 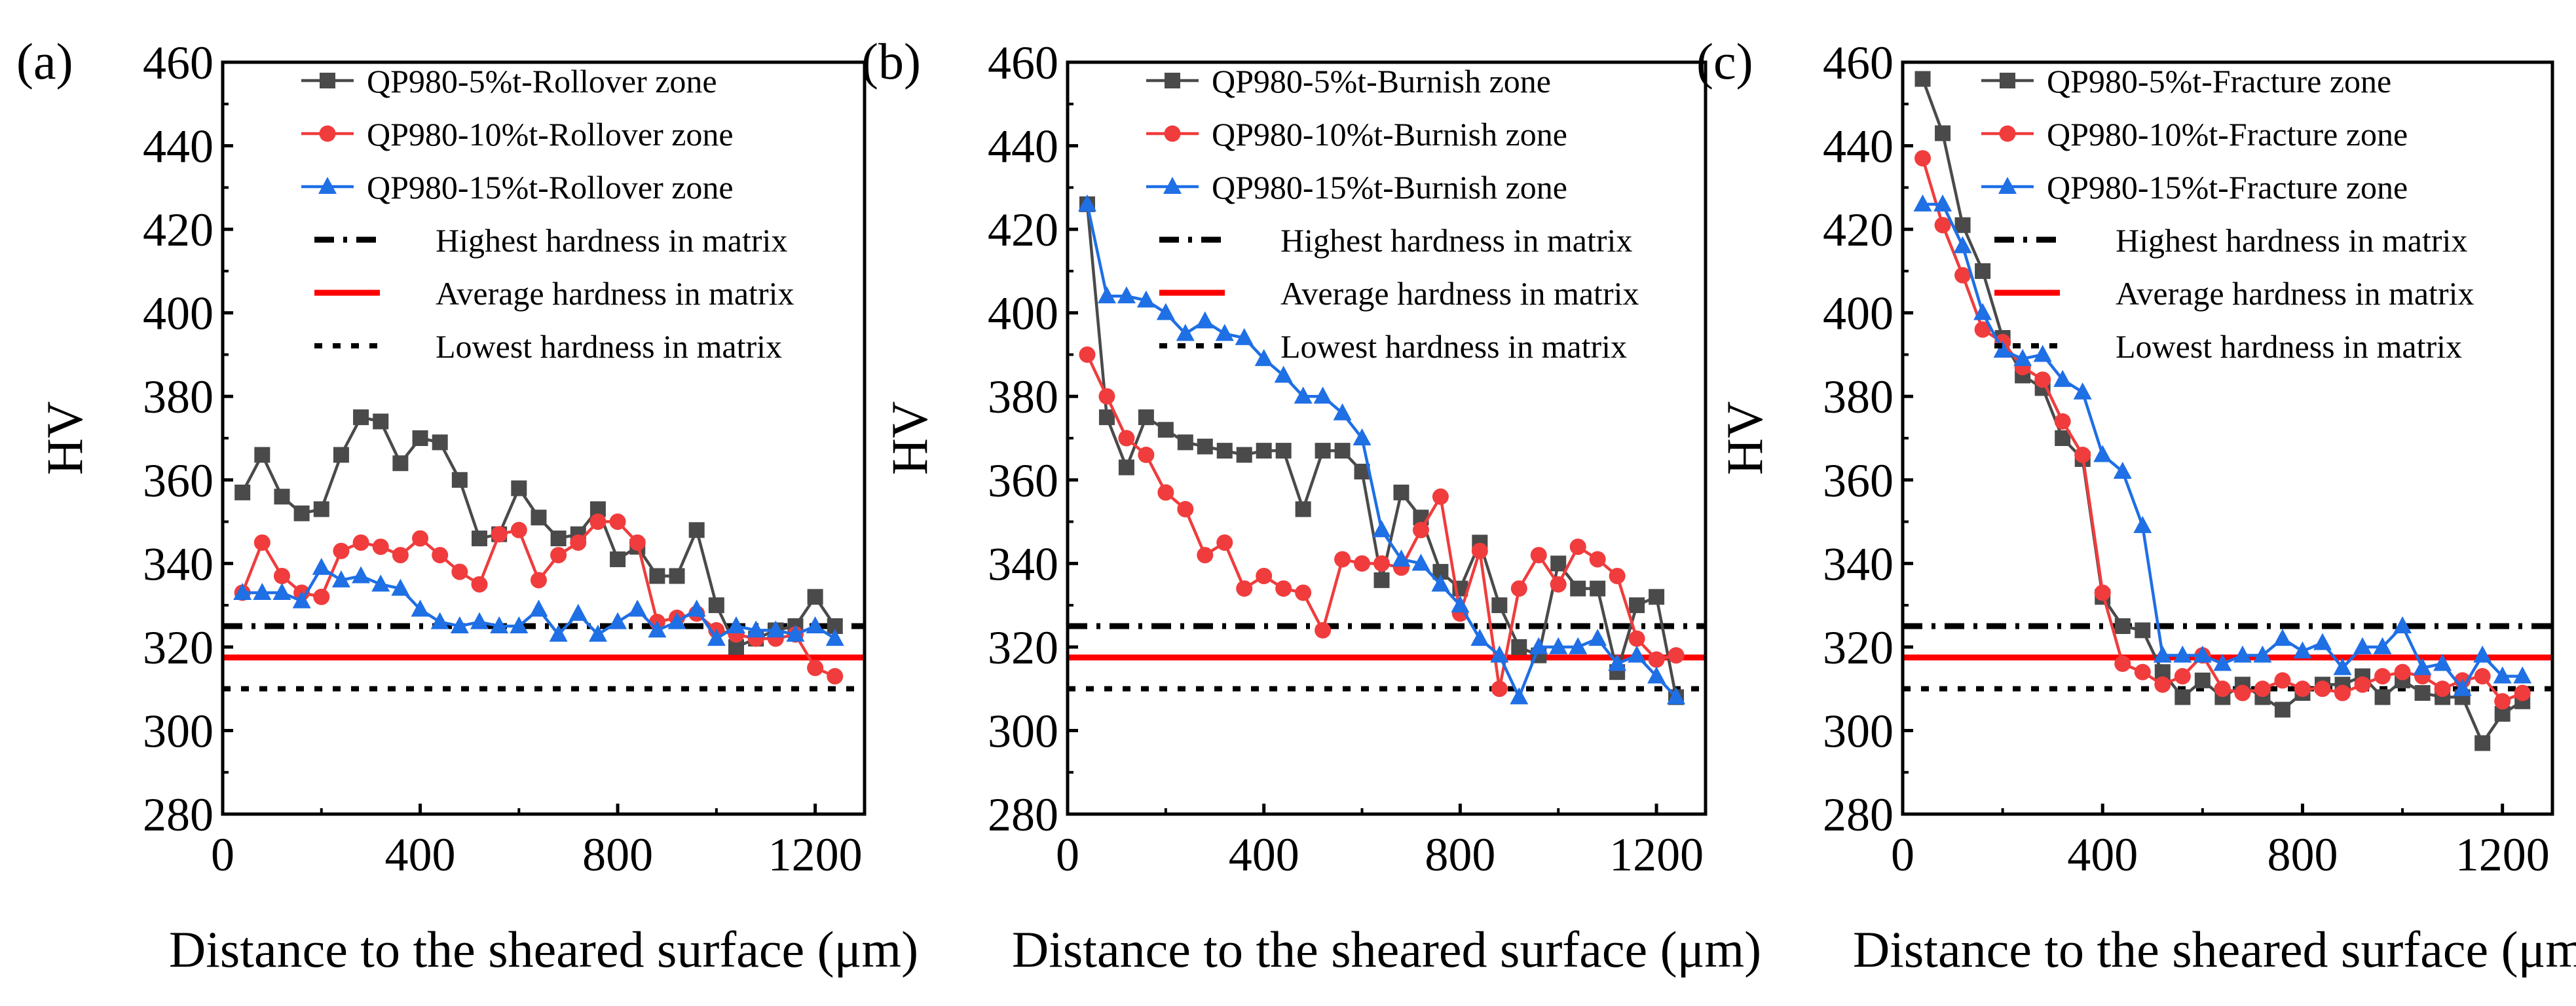 What do you see at coordinates (1389, 187) in the screenshot?
I see `legend-label: QP980-15%t-Burnish zone` at bounding box center [1389, 187].